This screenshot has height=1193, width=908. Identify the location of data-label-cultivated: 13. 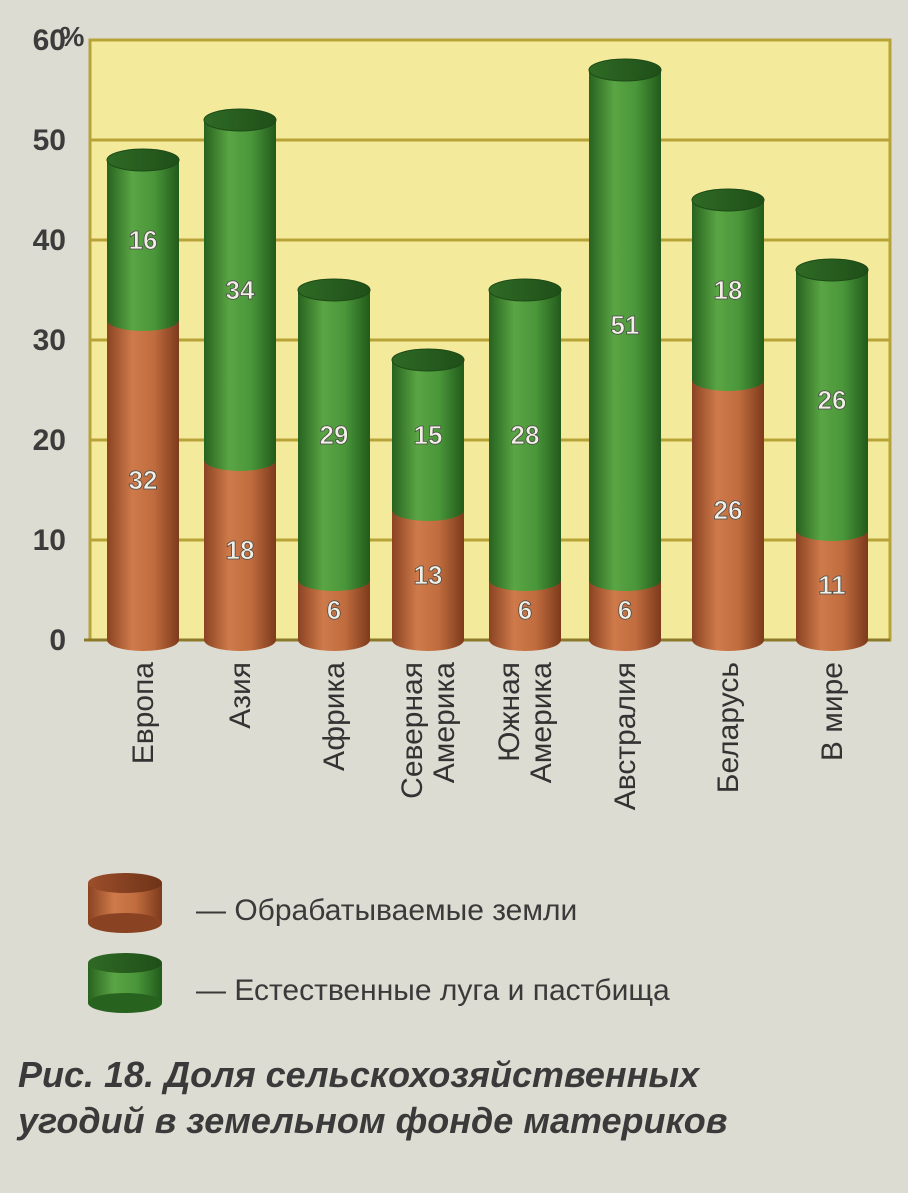
(428, 575).